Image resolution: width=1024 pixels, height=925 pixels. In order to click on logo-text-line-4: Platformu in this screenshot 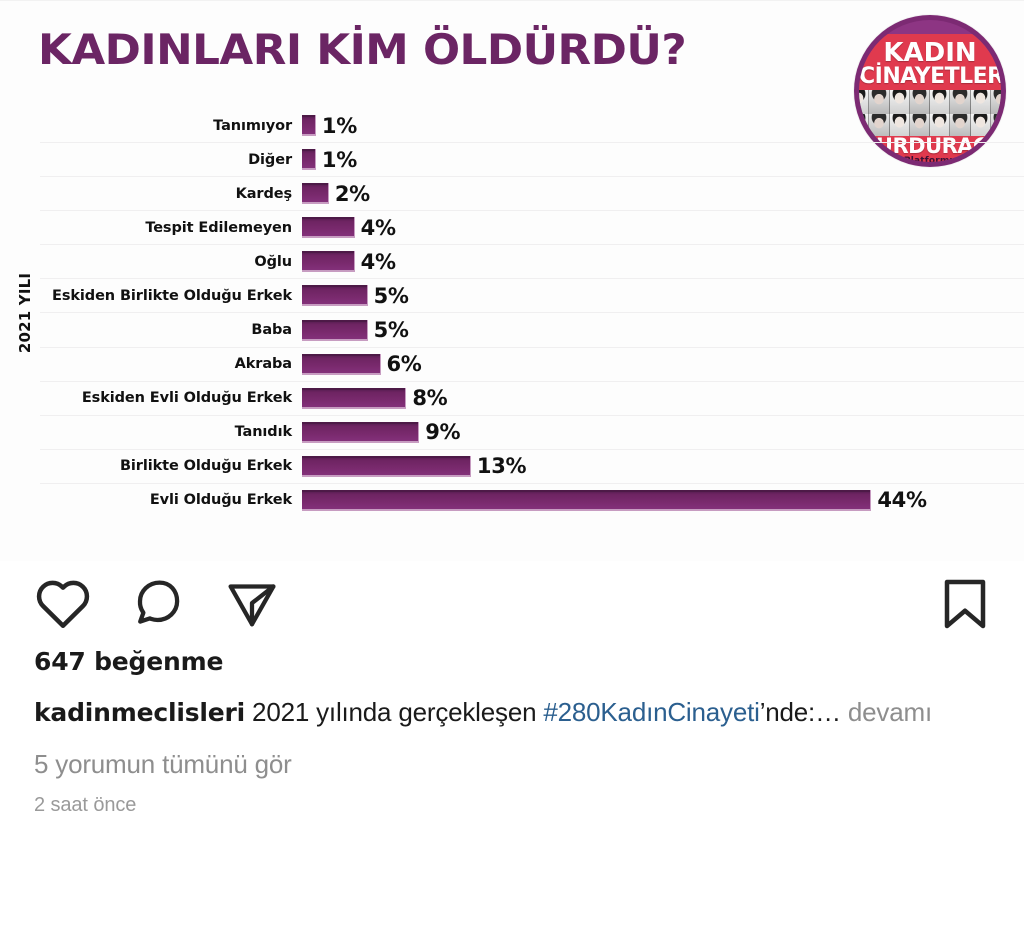, I will do `click(930, 159)`.